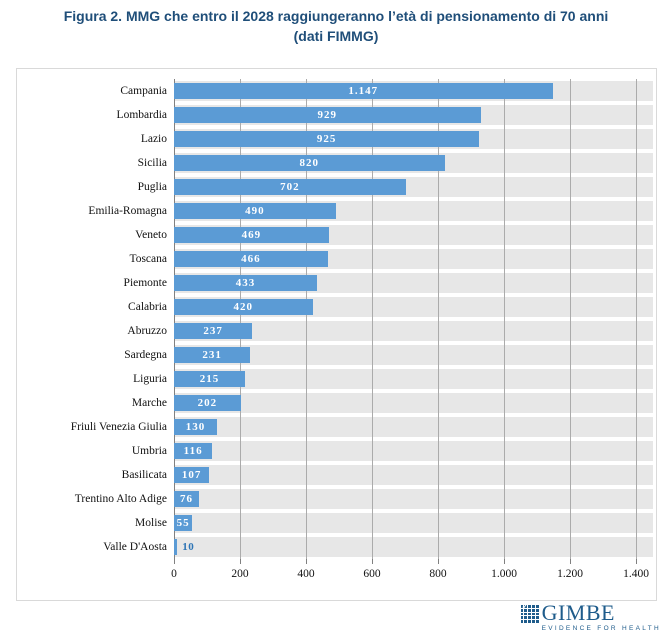  I want to click on category-label: Piemonte, so click(145, 283).